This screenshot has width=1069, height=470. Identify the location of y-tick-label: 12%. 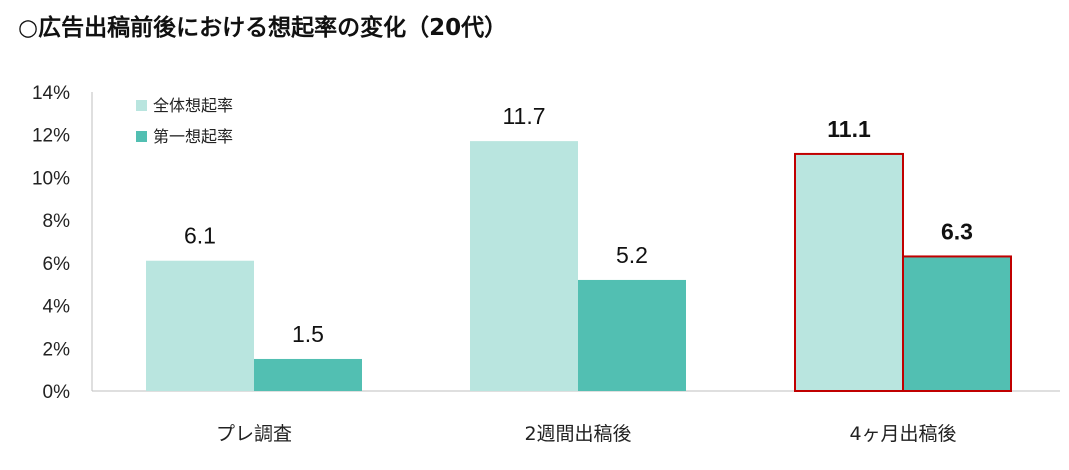
(51, 136).